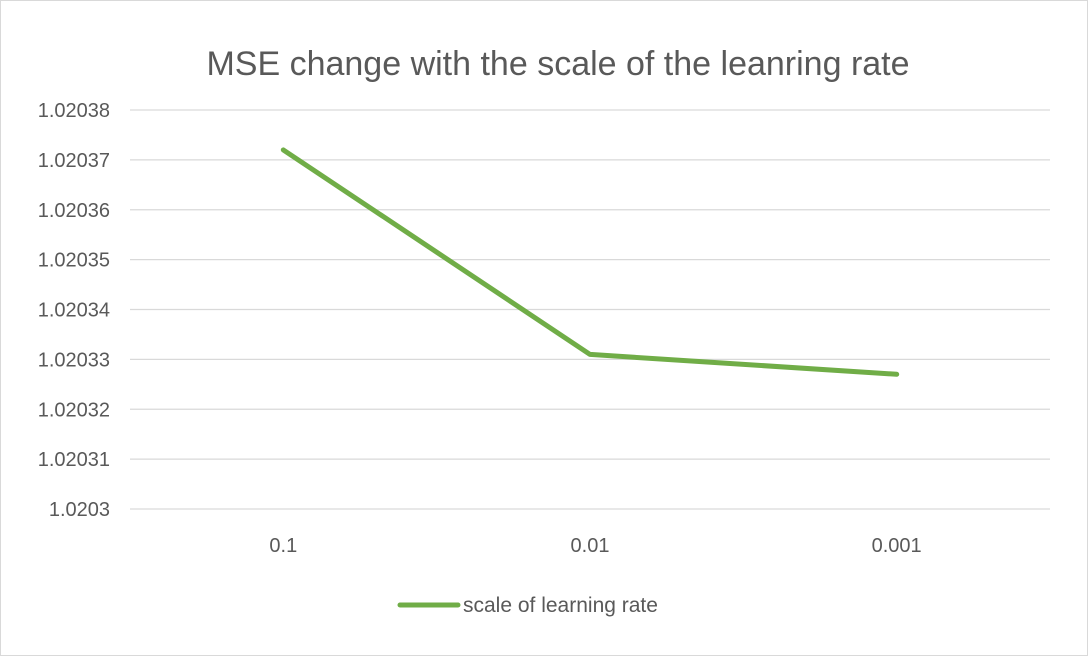 The image size is (1088, 656). Describe the element at coordinates (560, 605) in the screenshot. I see `legend-label: scale of learning rate` at that location.